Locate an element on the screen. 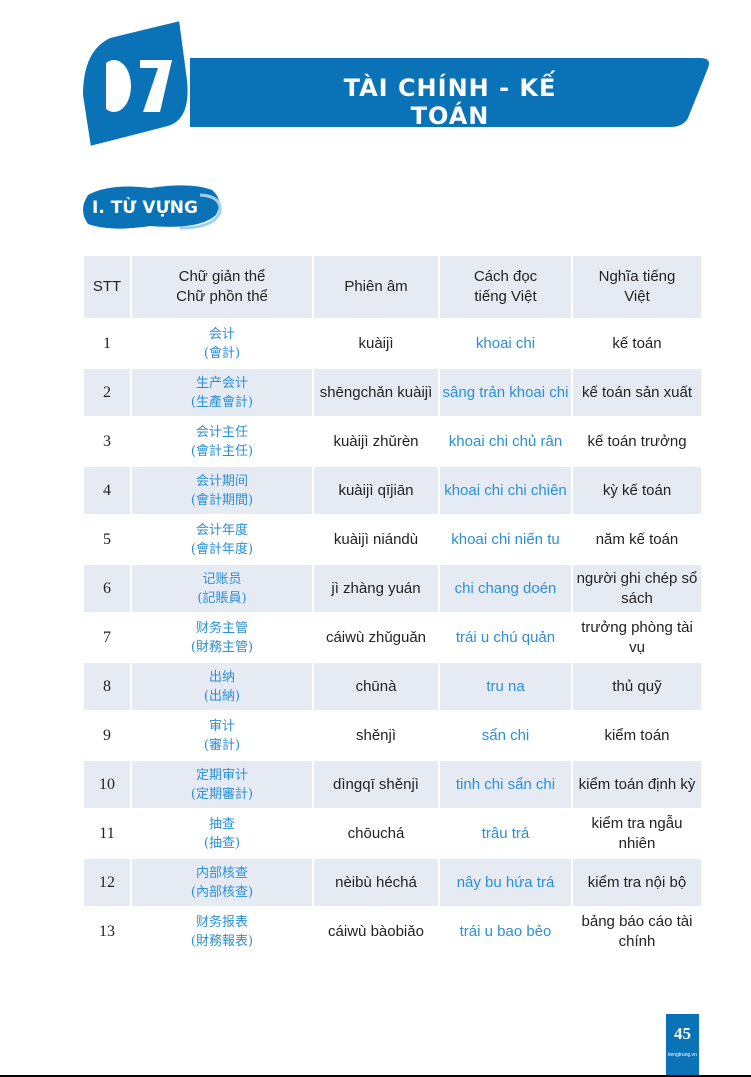 The height and width of the screenshot is (1077, 751). column-header: Chữ giản thể Chữ phồn thể is located at coordinates (222, 288).